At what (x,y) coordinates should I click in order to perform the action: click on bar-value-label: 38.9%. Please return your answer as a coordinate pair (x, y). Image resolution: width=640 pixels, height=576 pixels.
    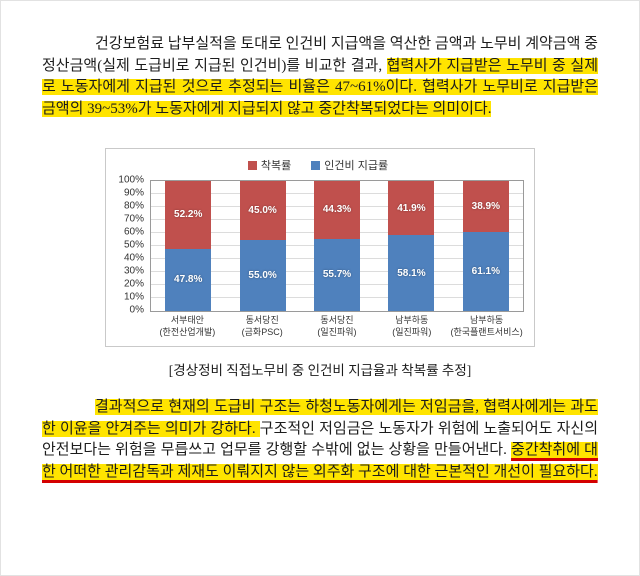
    Looking at the image, I should click on (485, 206).